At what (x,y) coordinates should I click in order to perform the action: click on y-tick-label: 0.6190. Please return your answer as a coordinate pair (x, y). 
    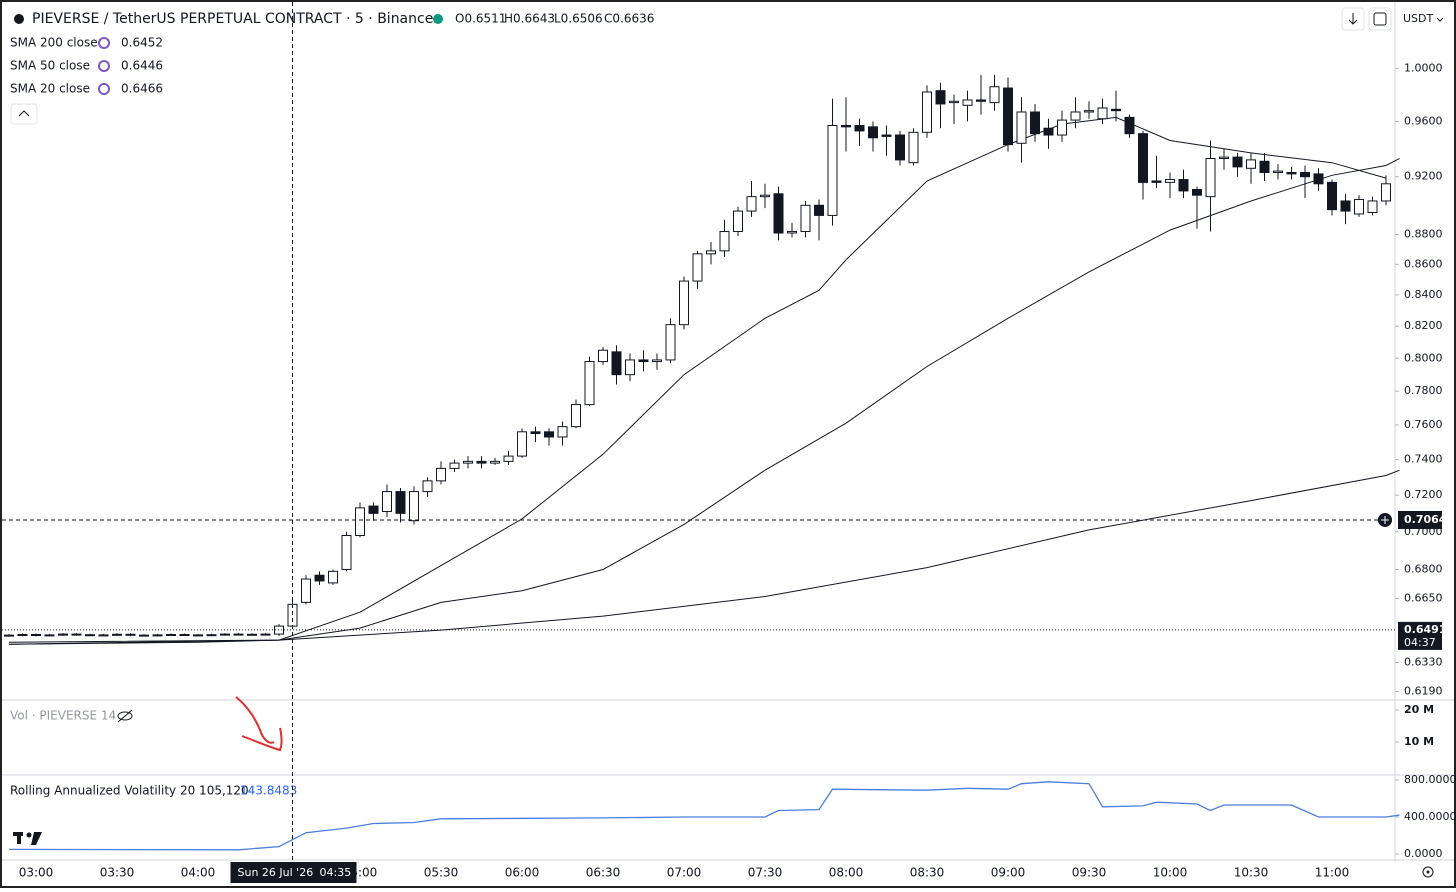
    Looking at the image, I should click on (1423, 691).